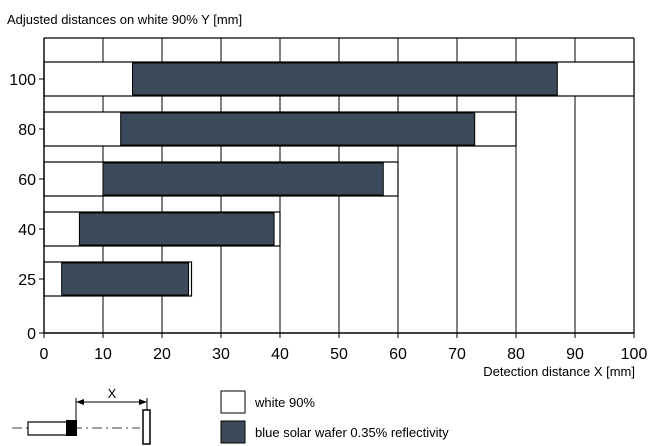  Describe the element at coordinates (516, 354) in the screenshot. I see `x-tick-label: 80` at that location.